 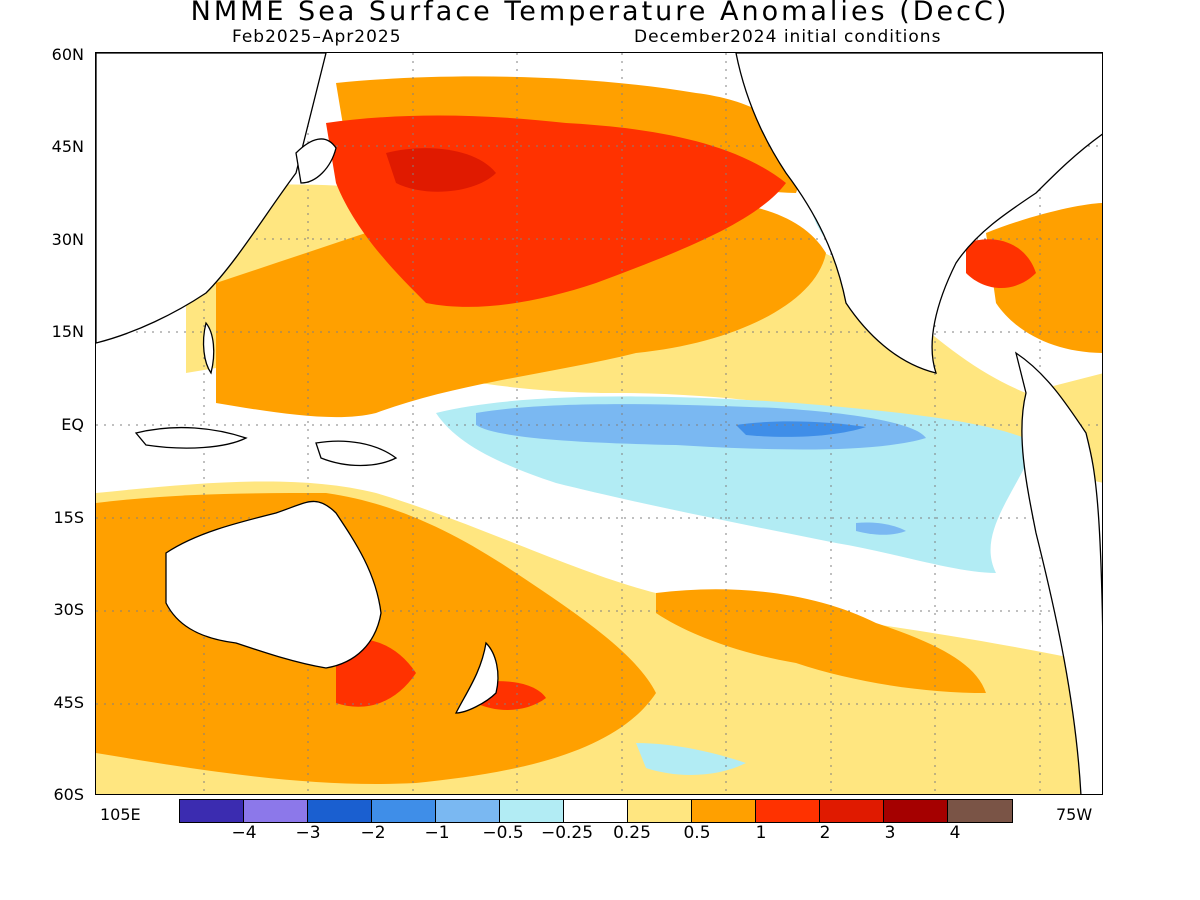 What do you see at coordinates (68, 702) in the screenshot?
I see `lat-tick-45s: 45S` at bounding box center [68, 702].